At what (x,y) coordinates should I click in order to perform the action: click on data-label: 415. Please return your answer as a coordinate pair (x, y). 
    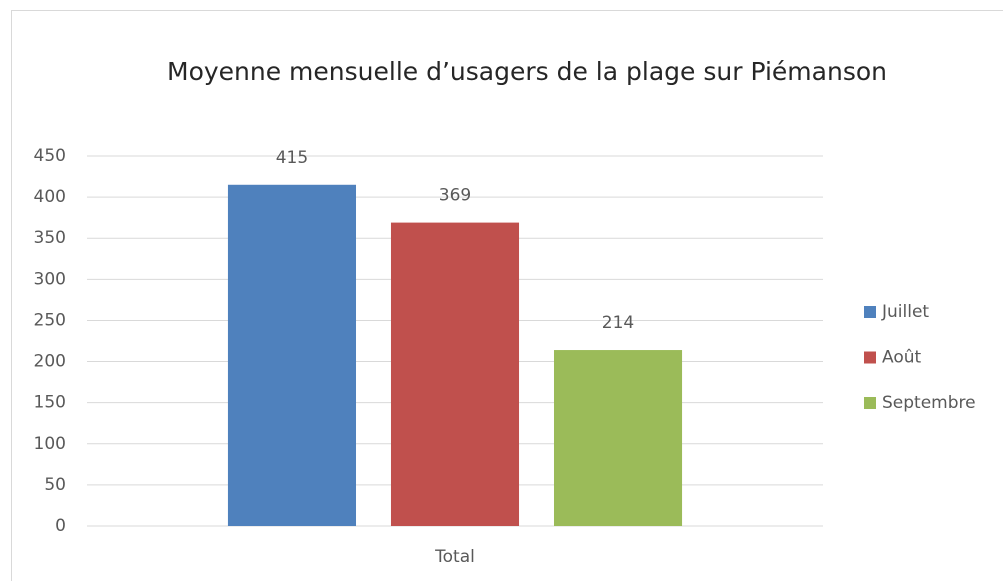
    Looking at the image, I should click on (292, 158).